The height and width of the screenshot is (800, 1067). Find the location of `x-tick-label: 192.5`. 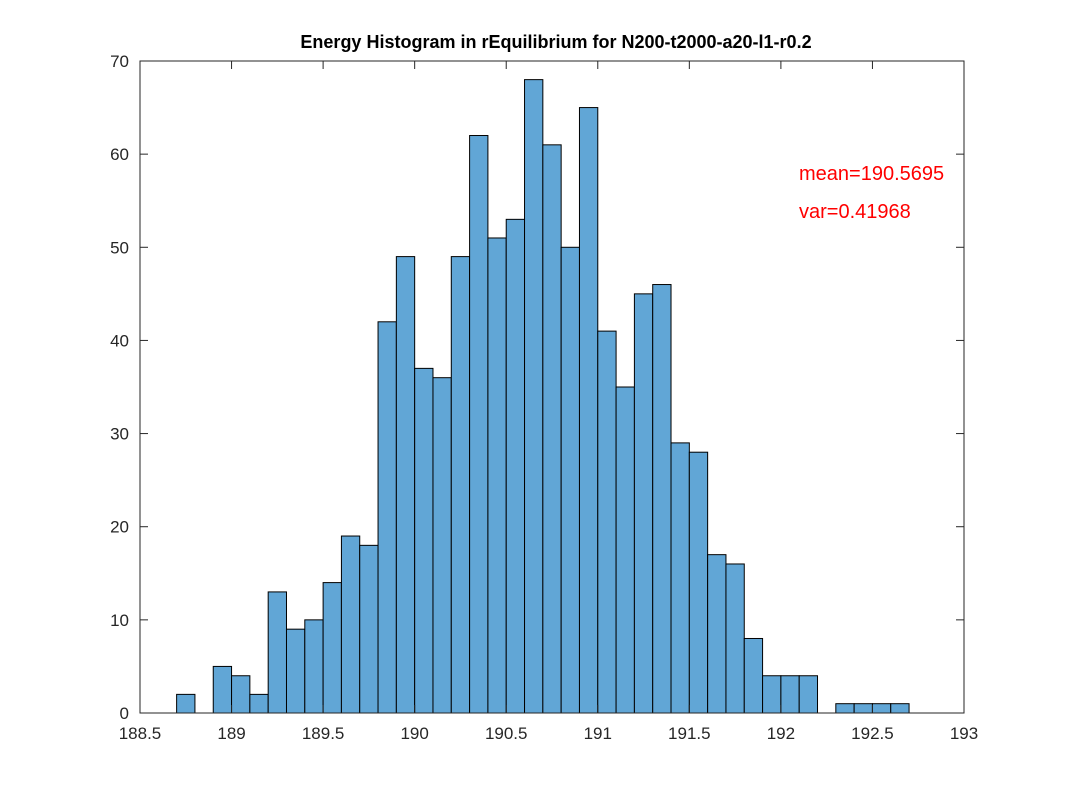

x-tick-label: 192.5 is located at coordinates (872, 733).